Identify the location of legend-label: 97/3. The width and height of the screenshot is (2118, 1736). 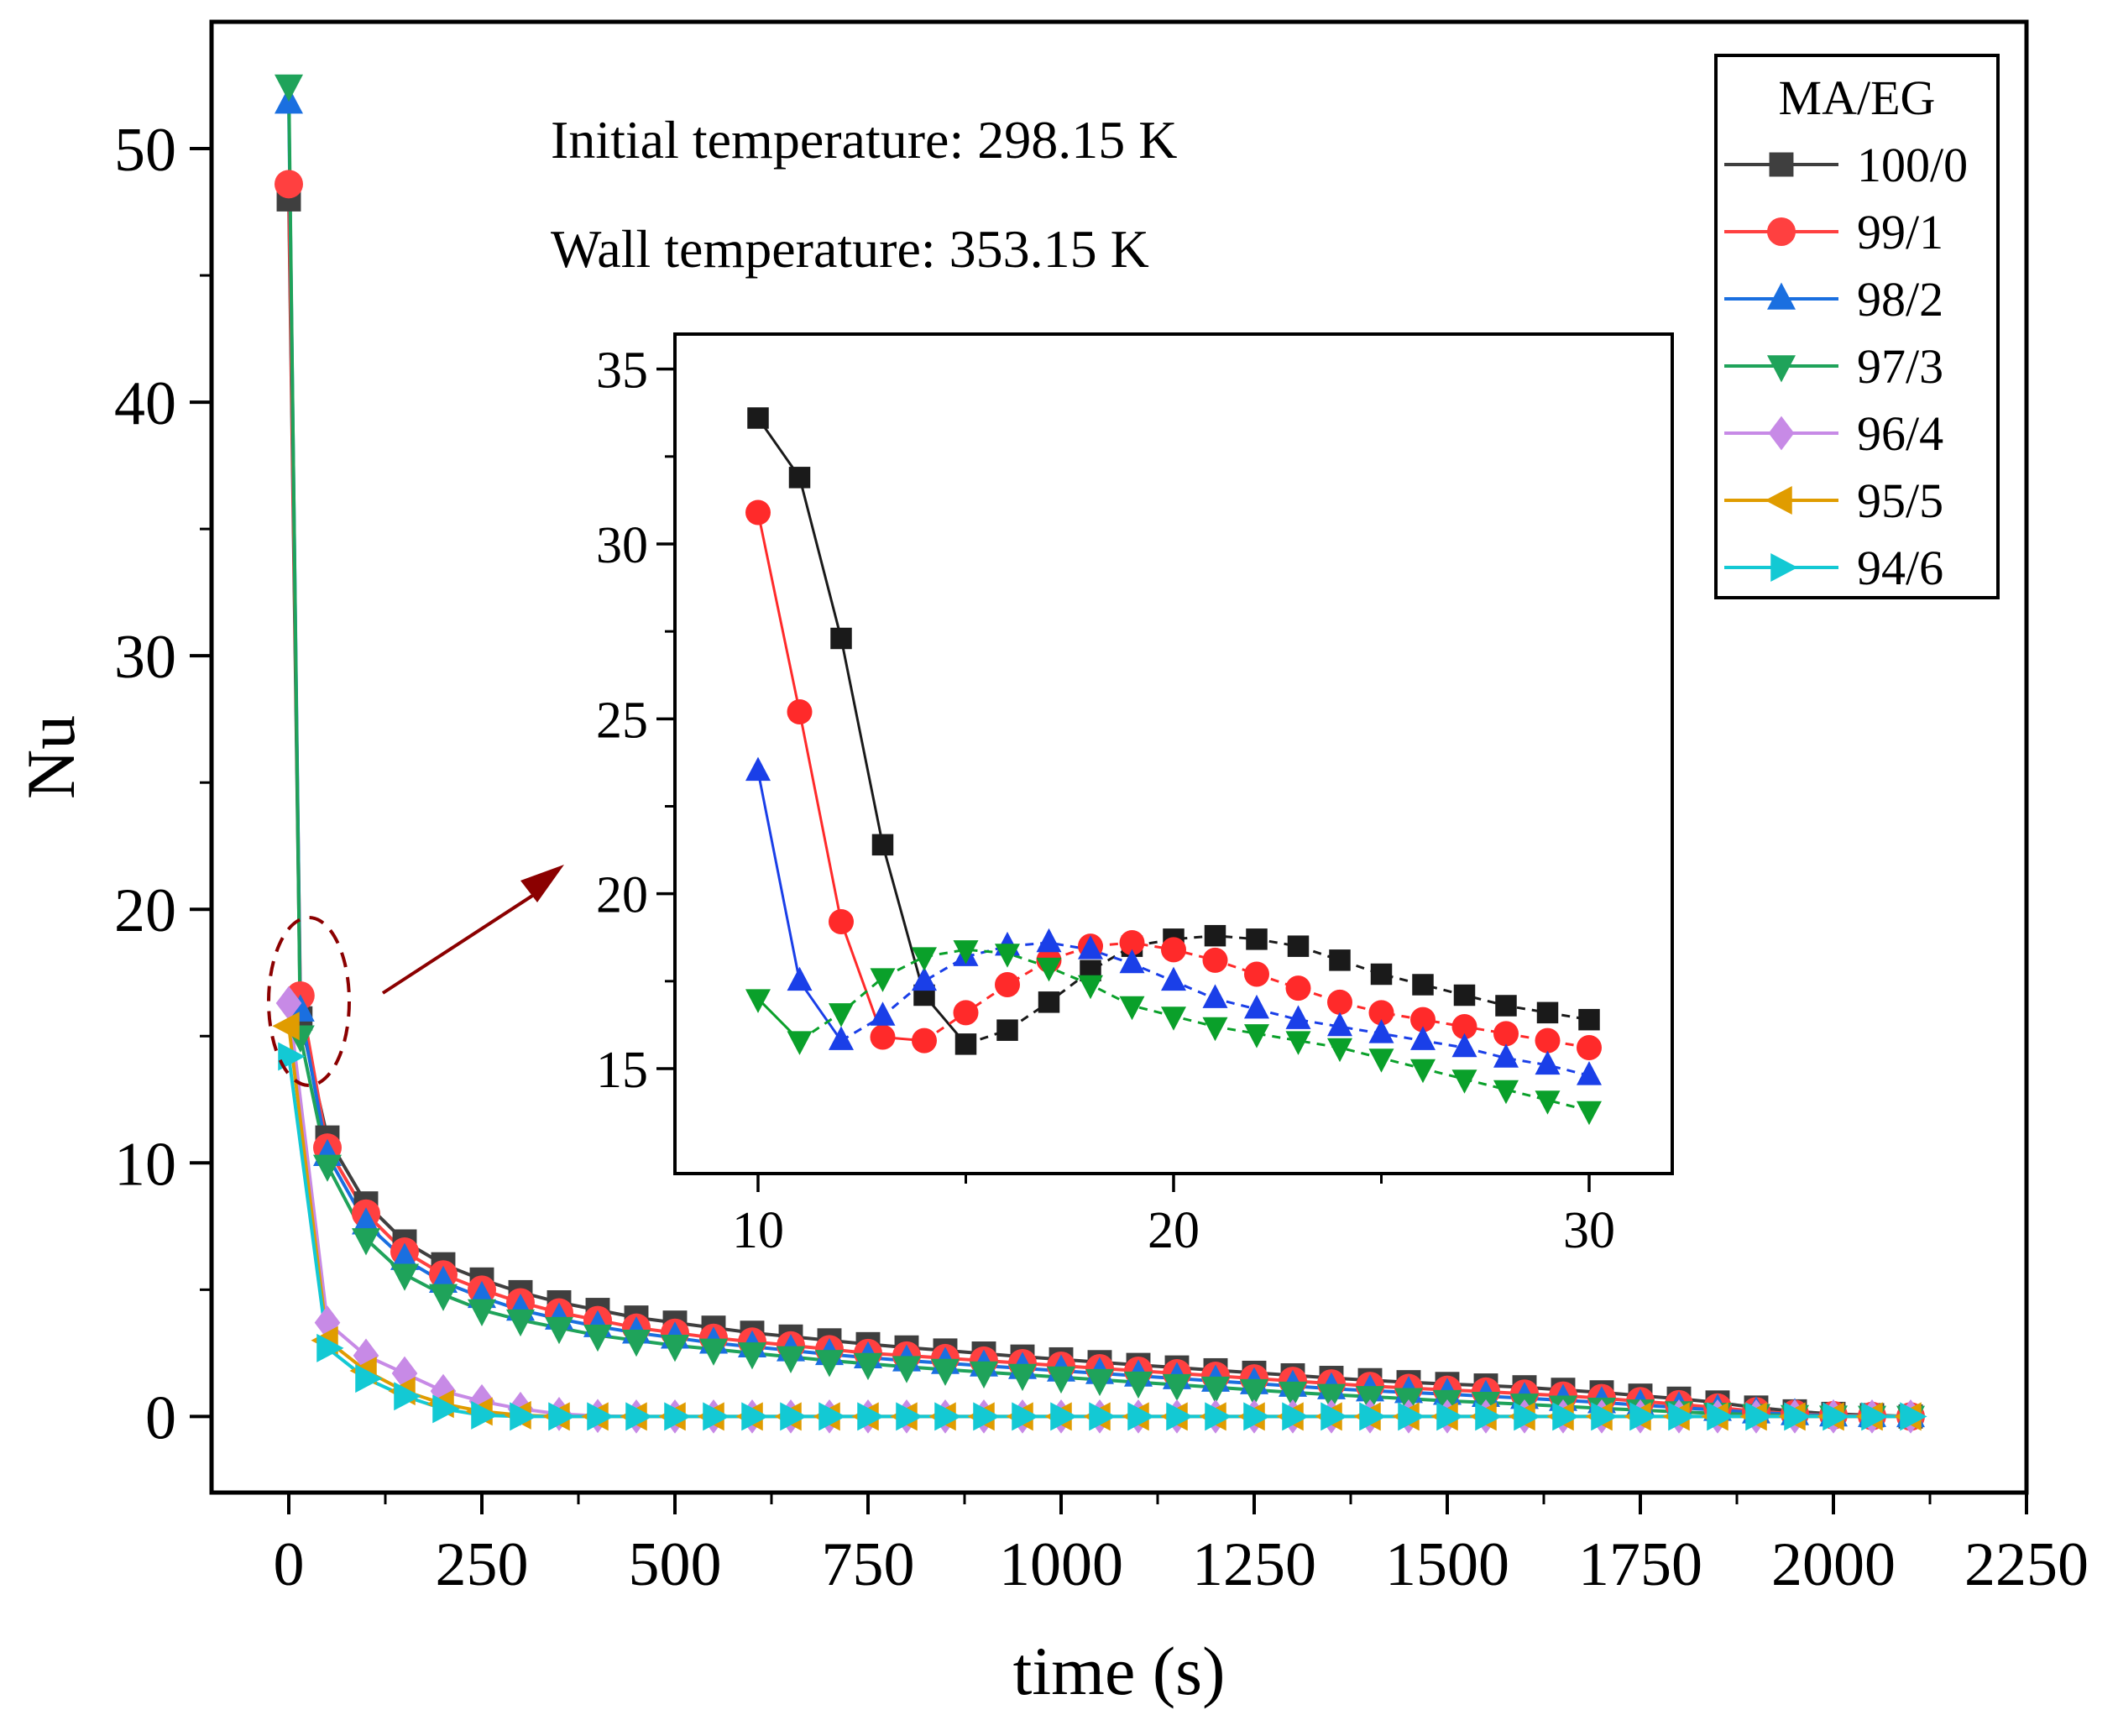
(1900, 366).